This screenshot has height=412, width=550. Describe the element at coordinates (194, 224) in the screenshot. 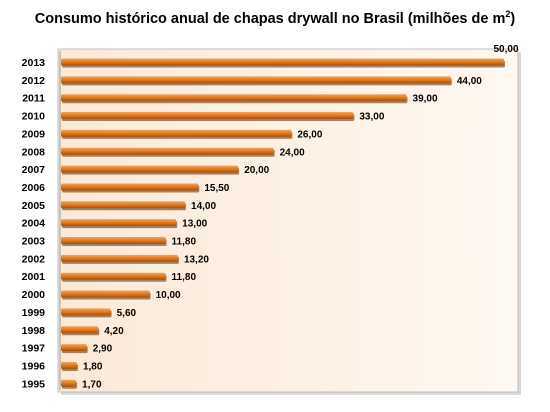

I see `data-label: 13,00` at that location.